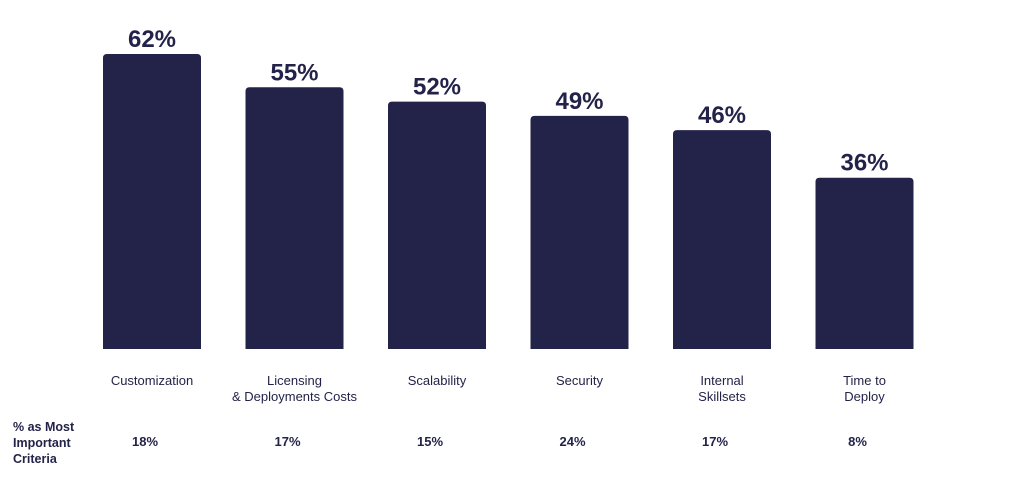 This screenshot has height=503, width=1024. Describe the element at coordinates (152, 39) in the screenshot. I see `bar-value-label: 62%` at that location.